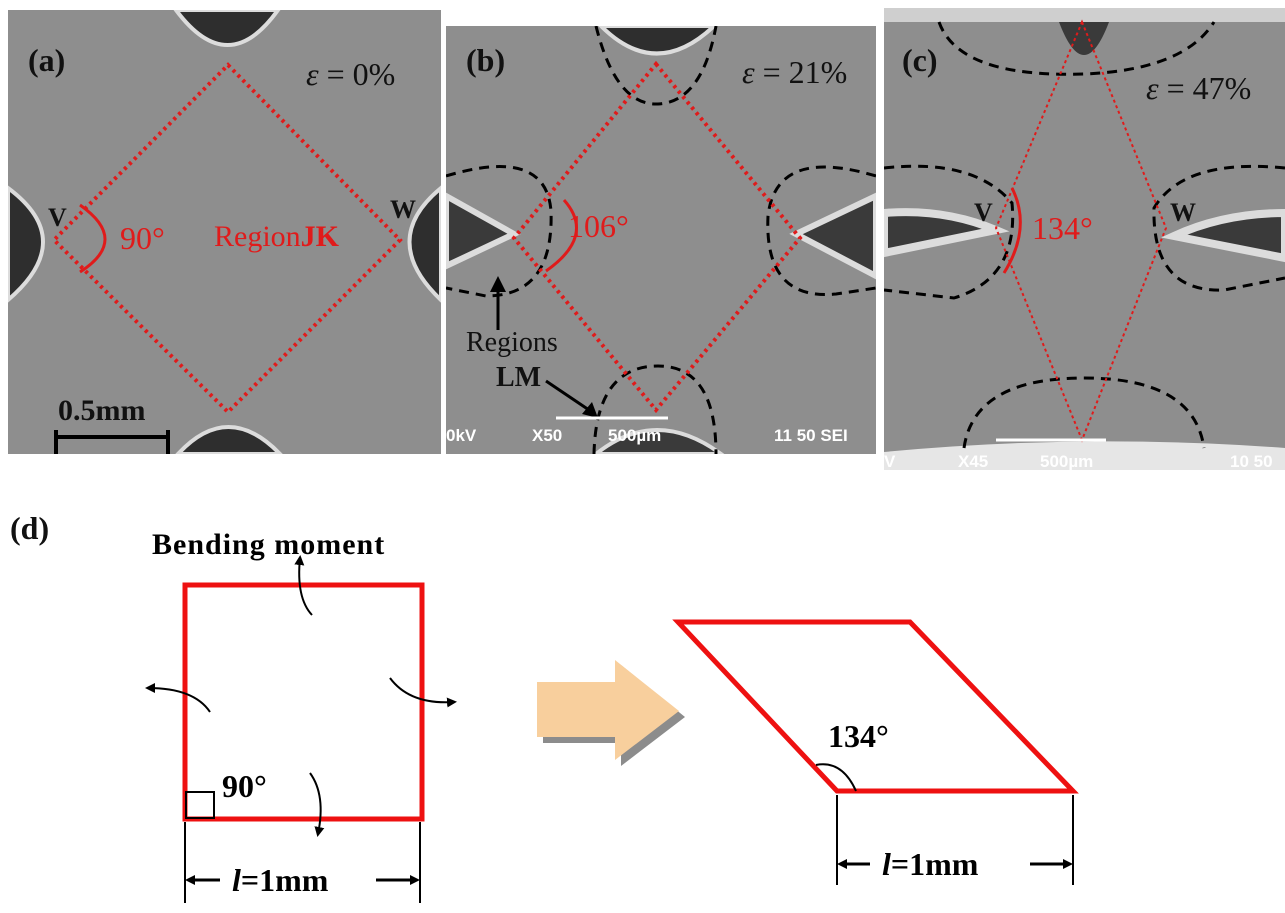 This screenshot has height=913, width=1285. I want to click on sem-magnification: X45, so click(973, 461).